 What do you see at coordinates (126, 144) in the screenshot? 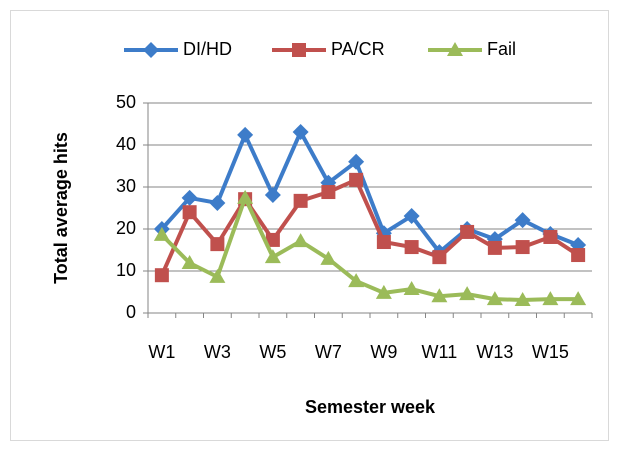
I see `y-tick-label: 40` at bounding box center [126, 144].